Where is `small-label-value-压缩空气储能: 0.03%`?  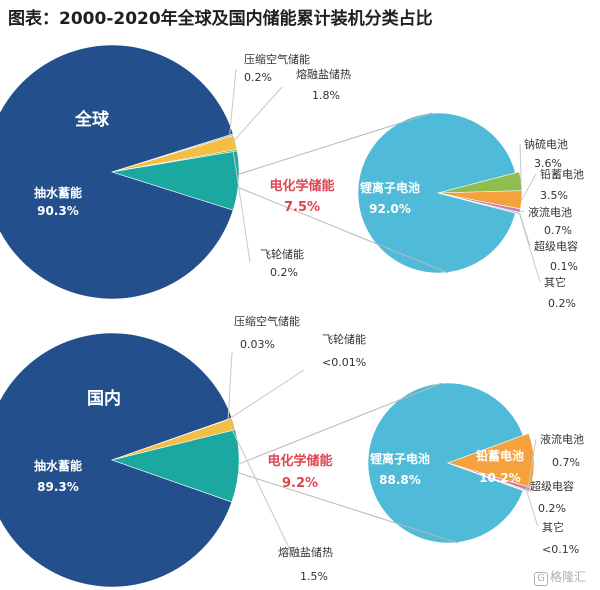
small-label-value-压缩空气储能: 0.03% is located at coordinates (257, 344).